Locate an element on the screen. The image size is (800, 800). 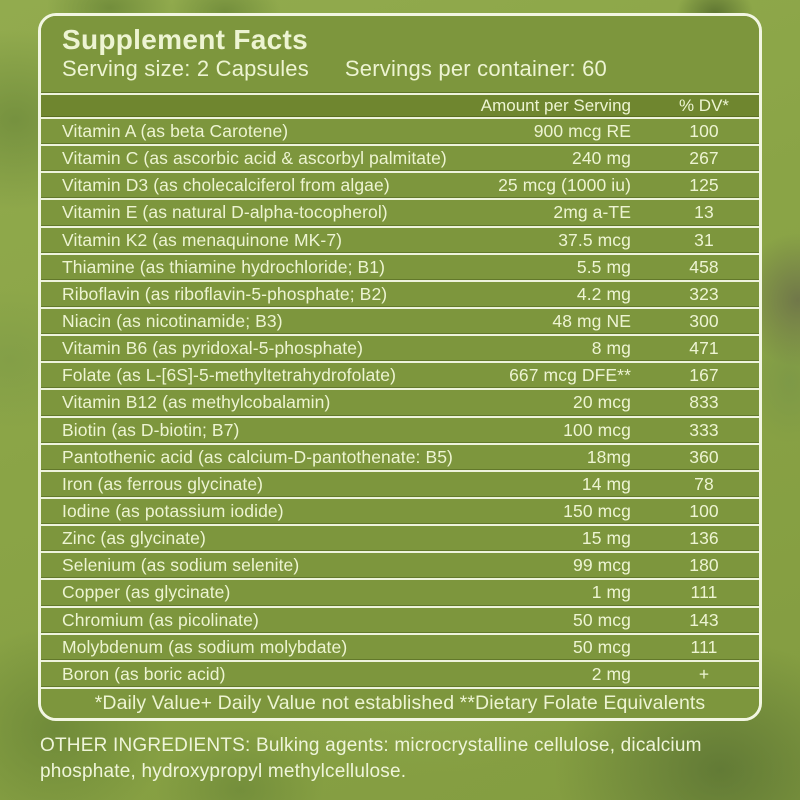
row-dv: 323 is located at coordinates (704, 293).